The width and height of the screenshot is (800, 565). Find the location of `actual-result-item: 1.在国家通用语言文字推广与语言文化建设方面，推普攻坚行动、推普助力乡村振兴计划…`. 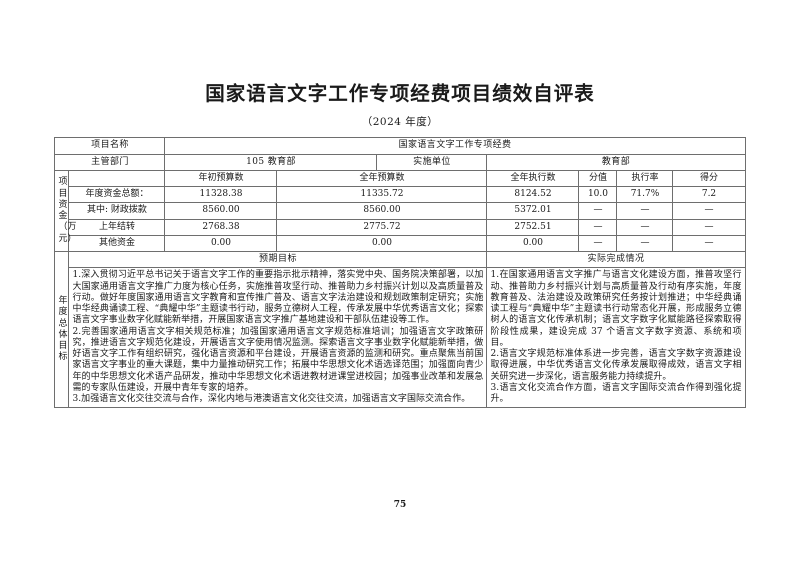

actual-result-item: 1.在国家通用语言文字推广与语言文化建设方面，推普攻坚行动、推普助力乡村振兴计划… is located at coordinates (616, 309).